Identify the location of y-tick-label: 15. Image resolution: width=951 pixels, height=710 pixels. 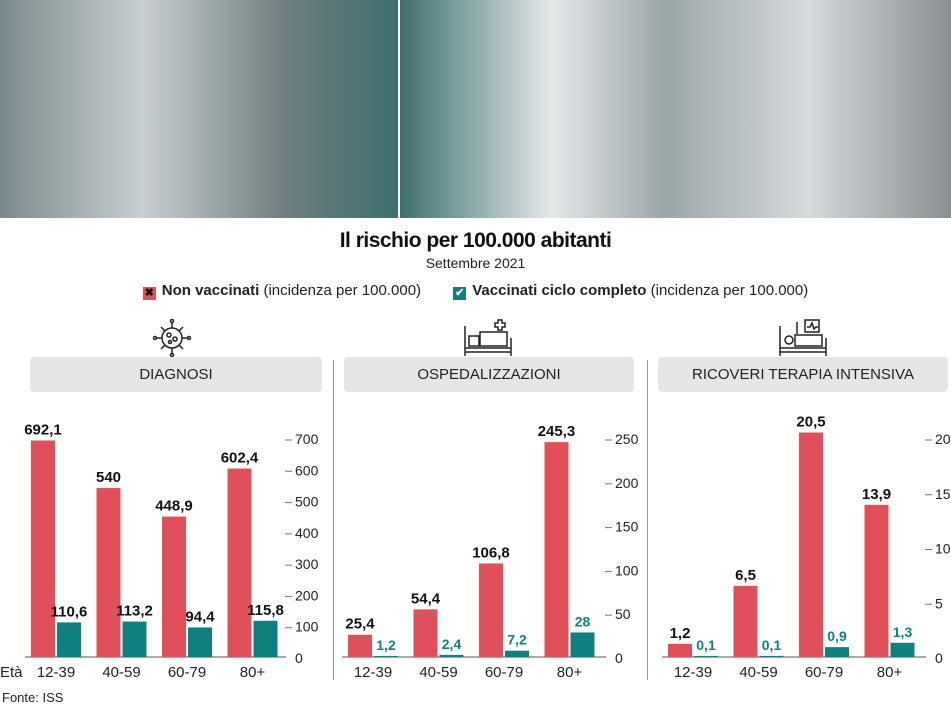
(943, 494).